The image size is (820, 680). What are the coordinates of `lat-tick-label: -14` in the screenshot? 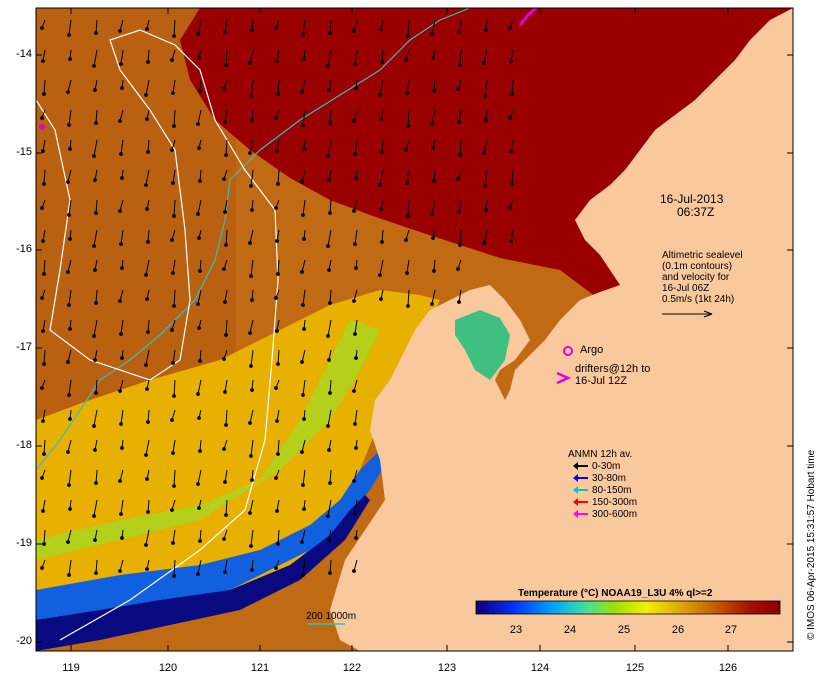 It's located at (24, 54).